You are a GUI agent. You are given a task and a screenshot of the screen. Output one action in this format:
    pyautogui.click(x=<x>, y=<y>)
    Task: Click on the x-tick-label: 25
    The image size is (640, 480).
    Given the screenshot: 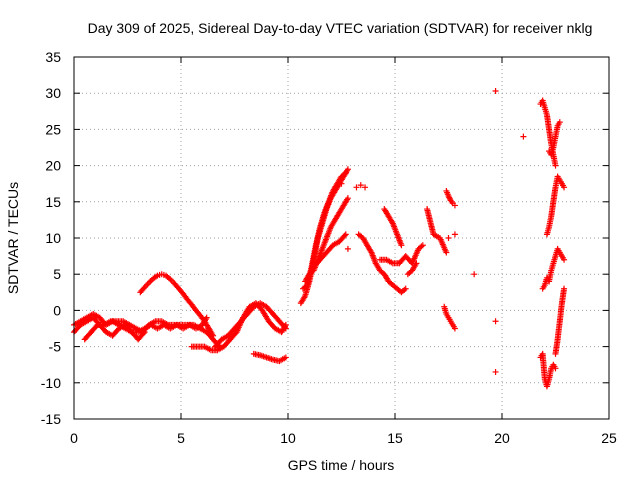 What is the action you would take?
    pyautogui.click(x=609, y=438)
    